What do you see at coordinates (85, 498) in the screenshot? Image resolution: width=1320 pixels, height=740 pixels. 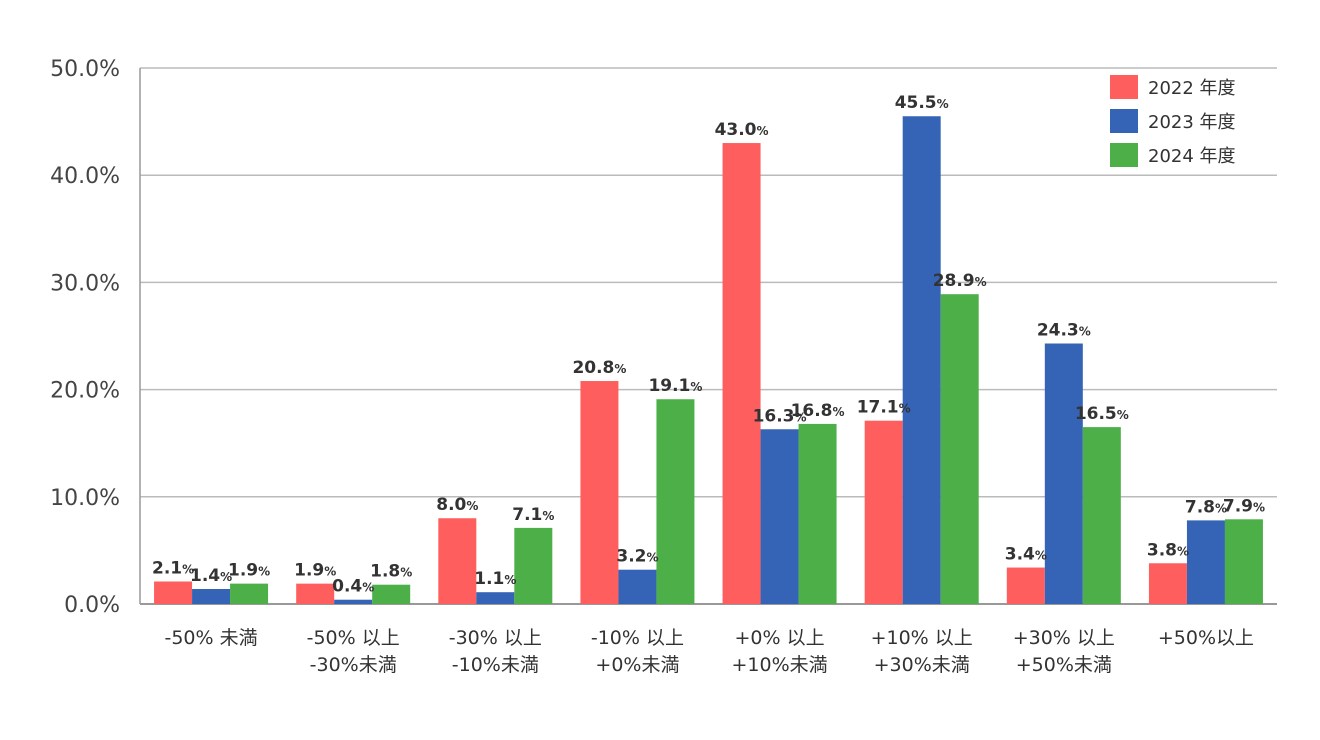 I see `y-tick-label: 10.0%` at bounding box center [85, 498].